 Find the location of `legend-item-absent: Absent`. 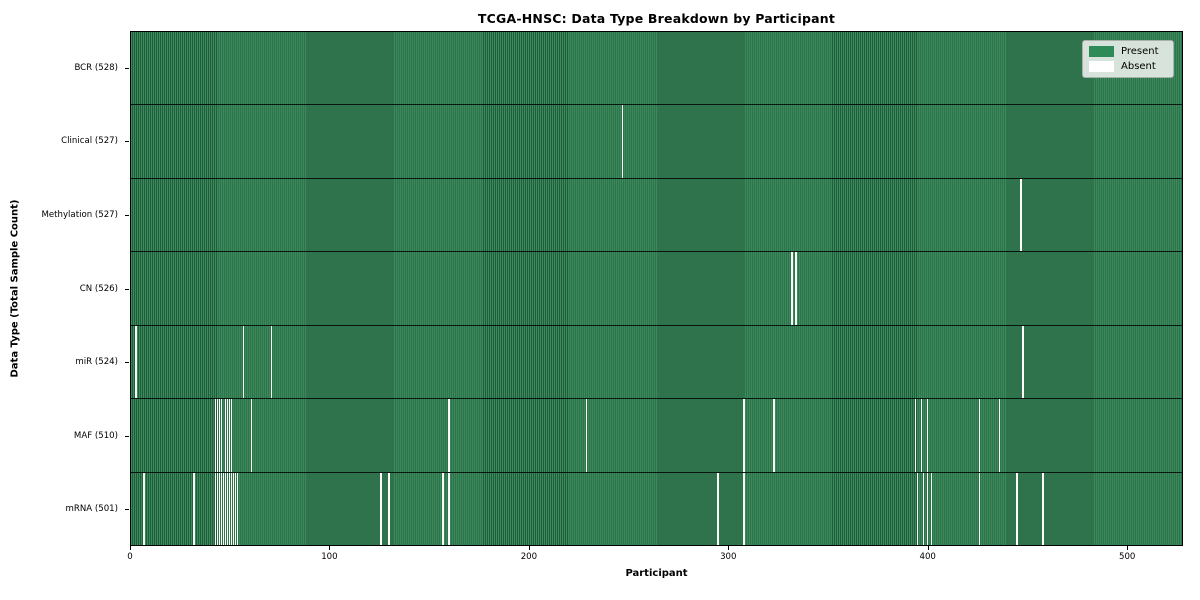

legend-item-absent: Absent is located at coordinates (1127, 66).